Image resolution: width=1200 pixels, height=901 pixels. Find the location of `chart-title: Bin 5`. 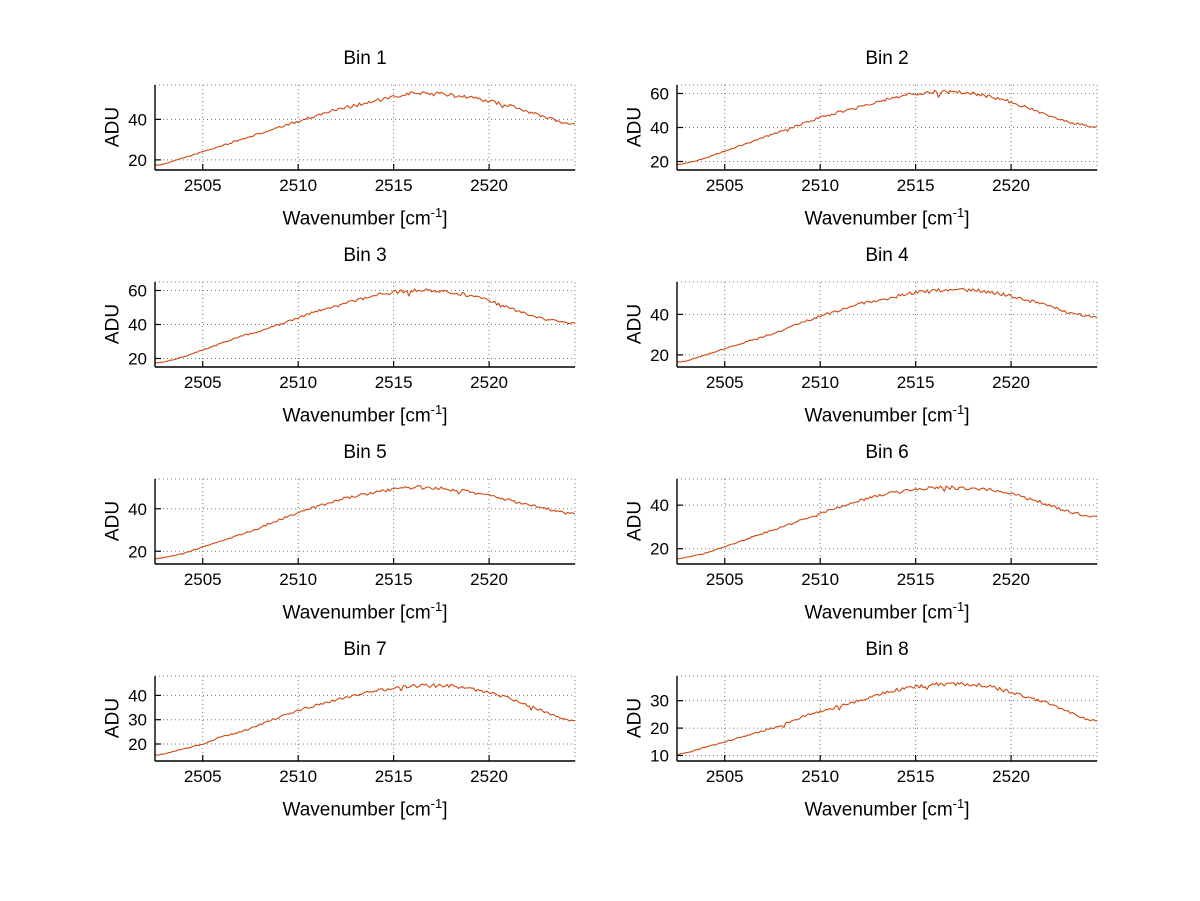

chart-title: Bin 5 is located at coordinates (365, 452).